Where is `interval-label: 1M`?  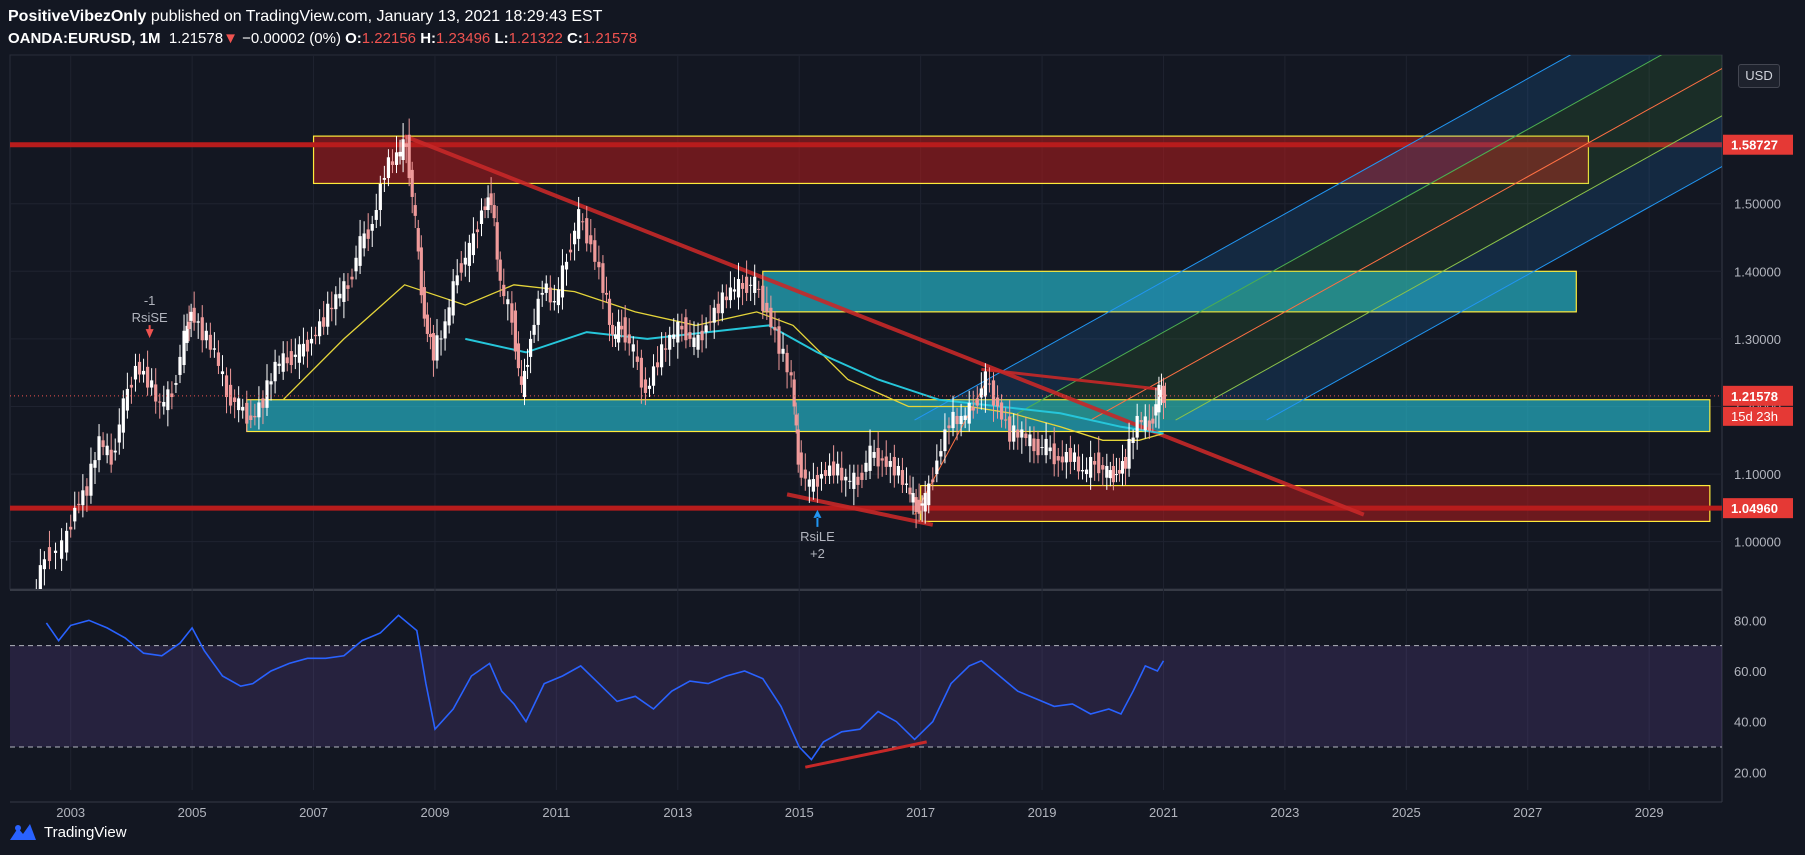
interval-label: 1M is located at coordinates (150, 38).